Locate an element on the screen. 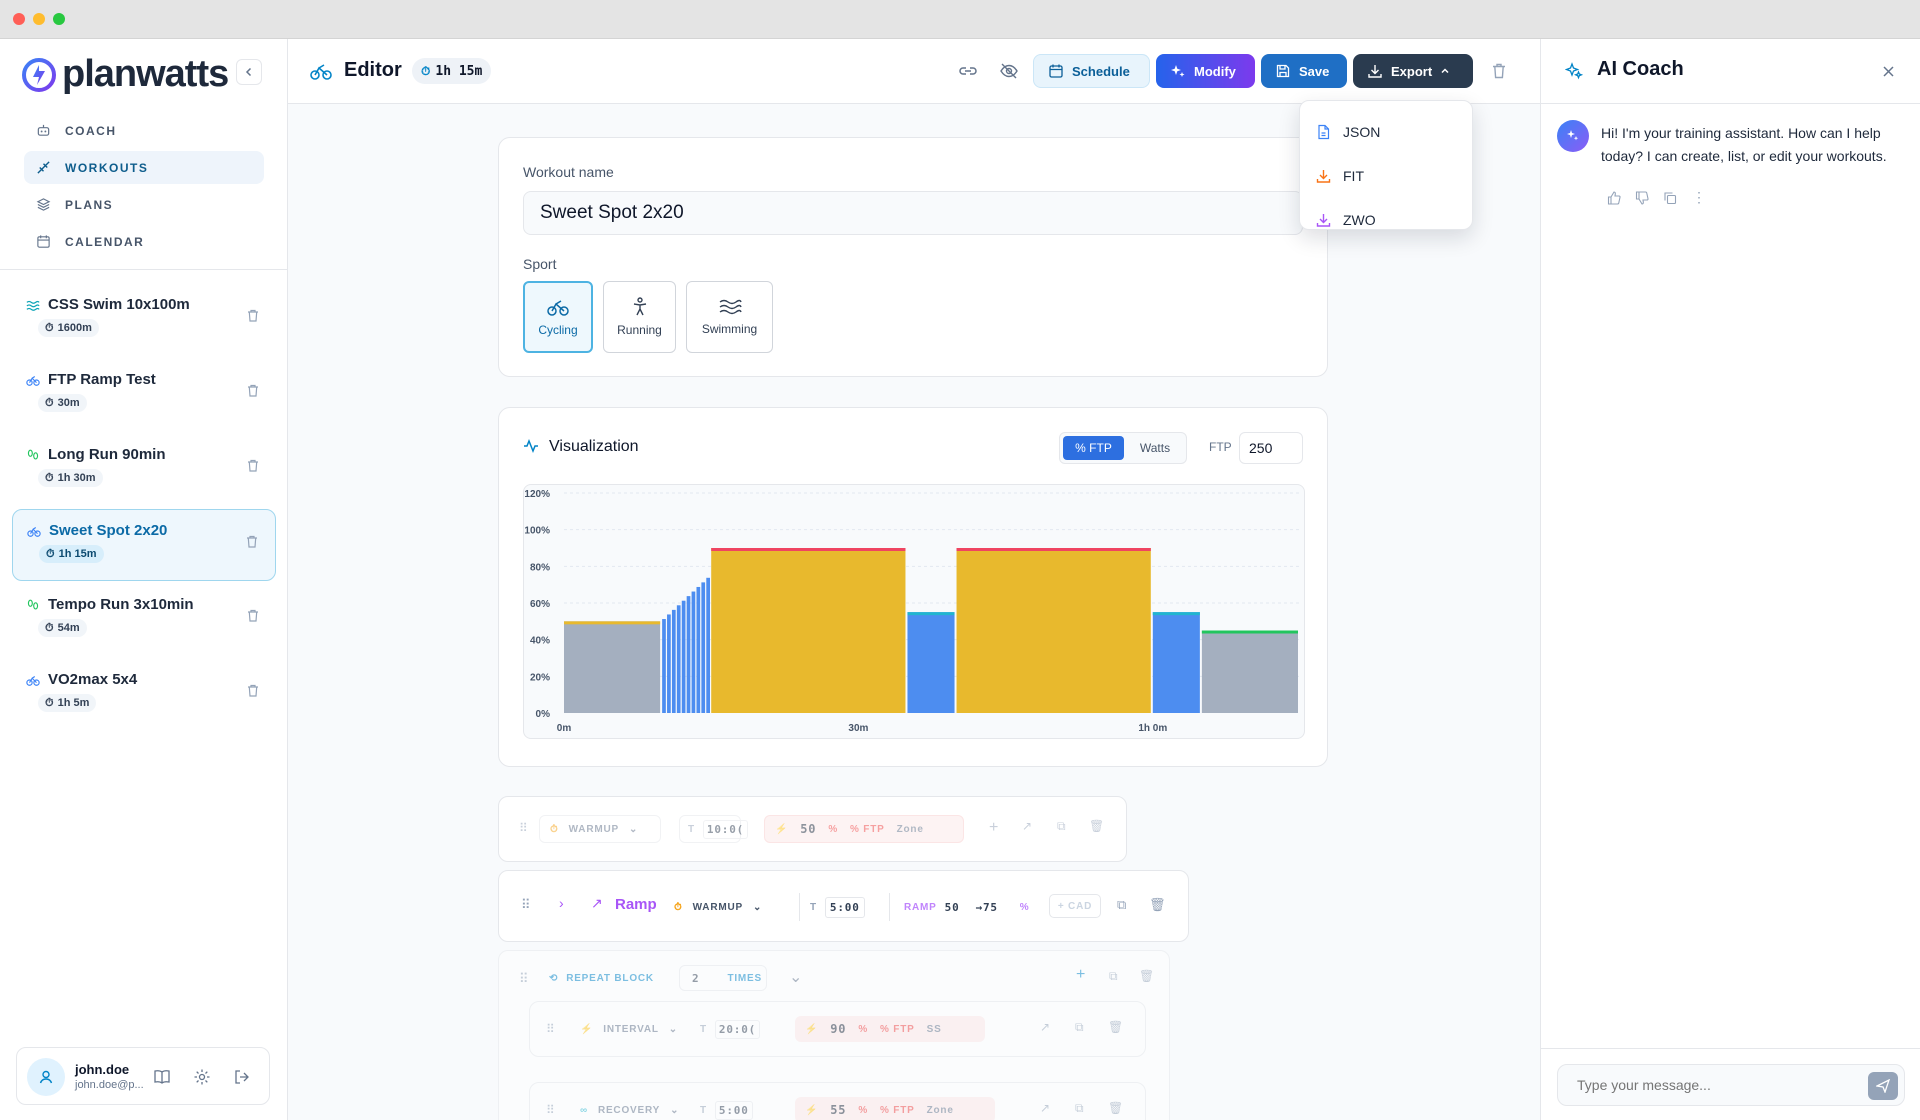 The height and width of the screenshot is (1120, 1920). workout-item-sweet-spot: Sweet Spot 2x20 ⏱ 1h 15m is located at coordinates (144, 545).